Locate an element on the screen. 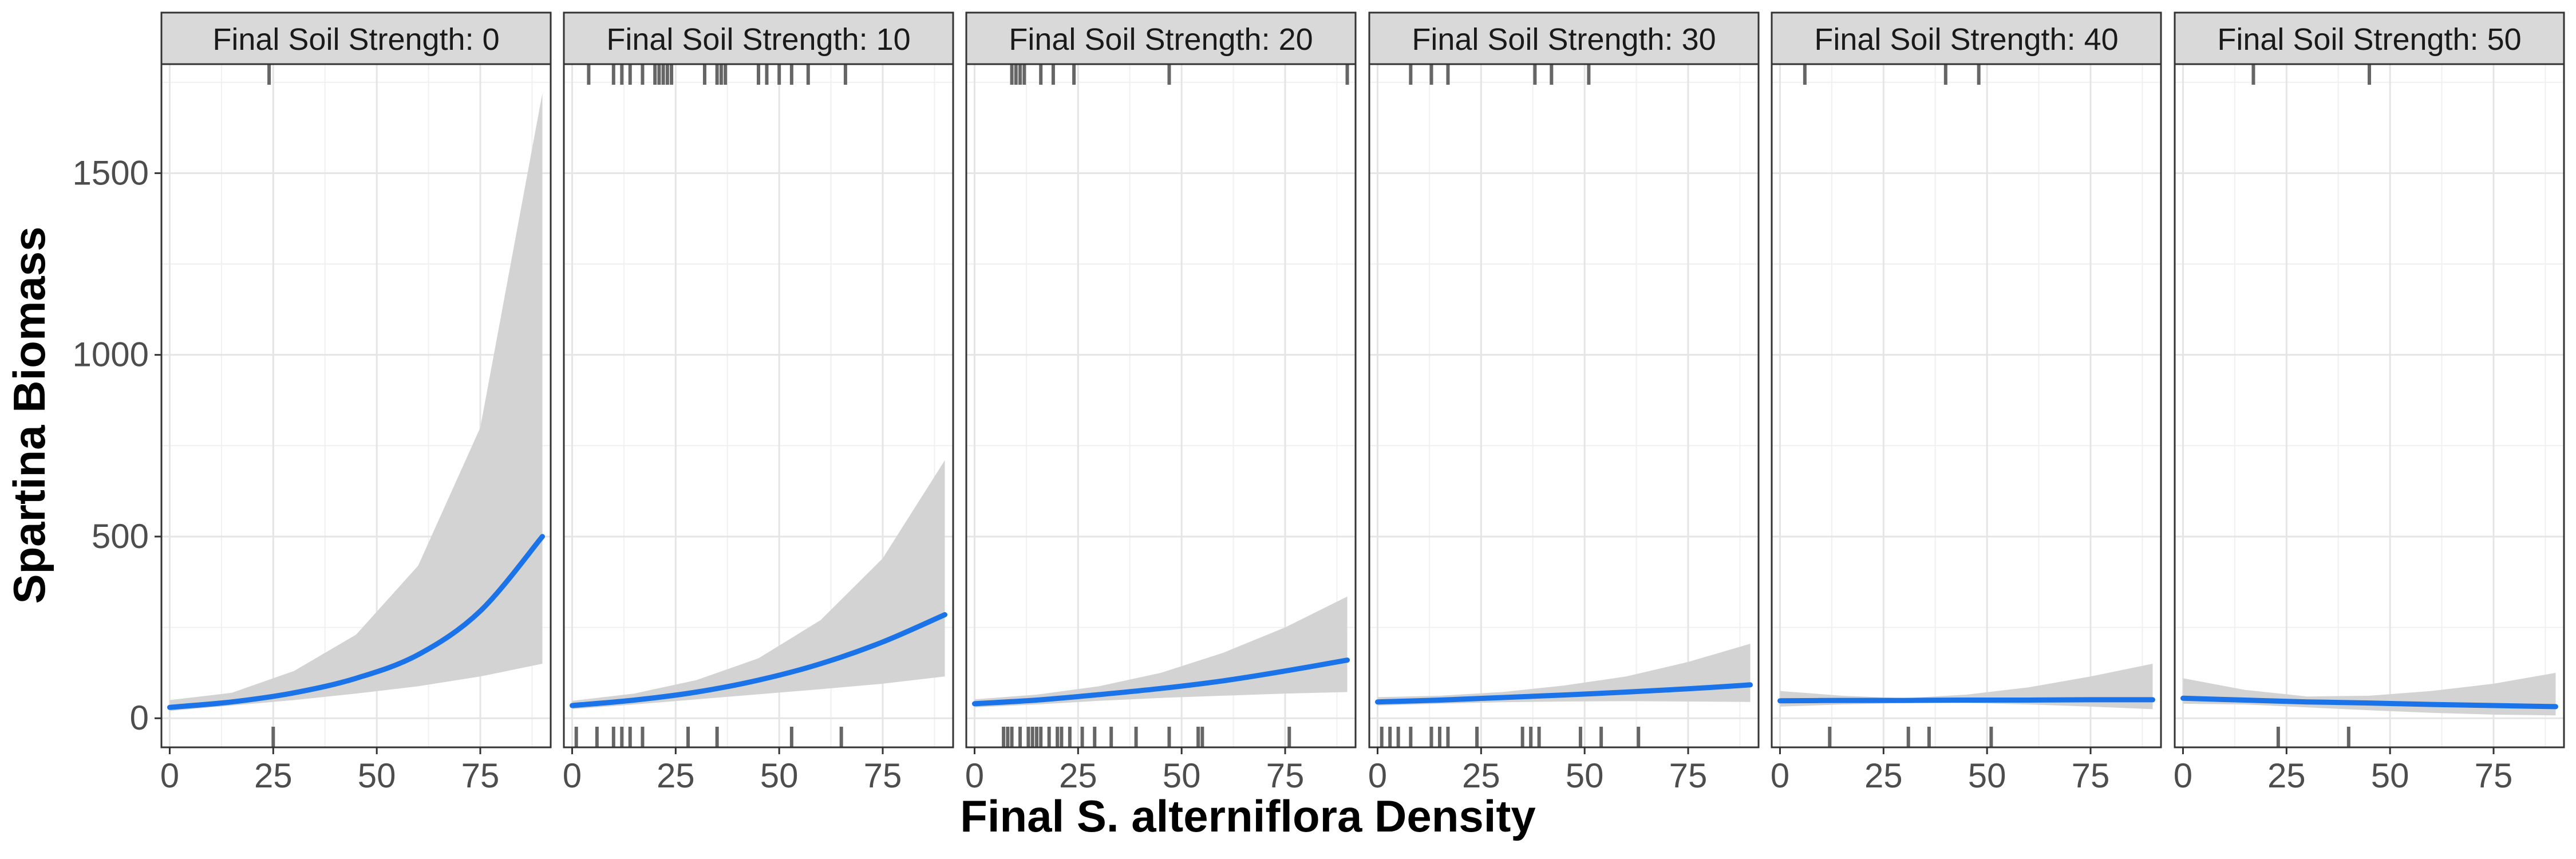 The width and height of the screenshot is (2576, 859). facet-panel: Final Soil Strength: 50 0 25 50 75 is located at coordinates (2369, 403).